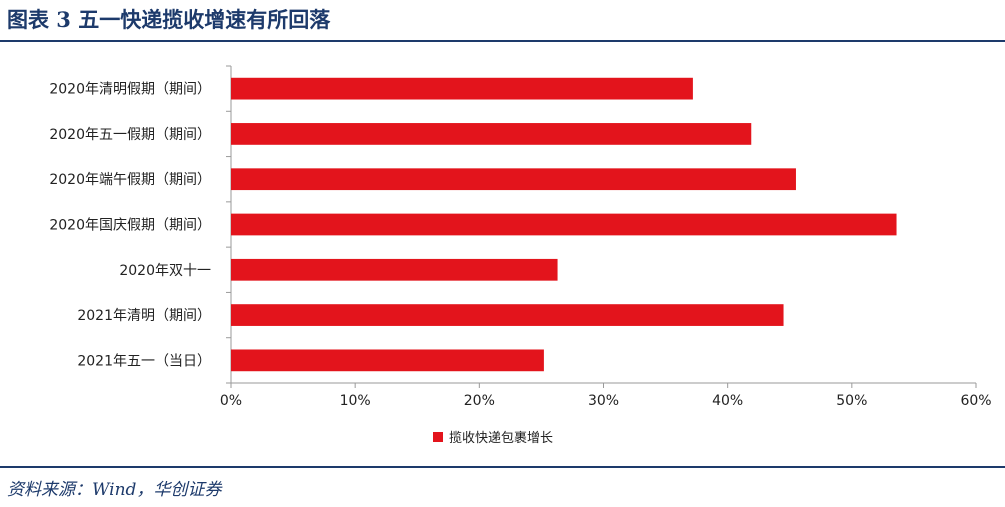 The image size is (1005, 507). I want to click on tick-label-layer: 0% 10% 20% 30% 40% 50% 60%, so click(606, 401).